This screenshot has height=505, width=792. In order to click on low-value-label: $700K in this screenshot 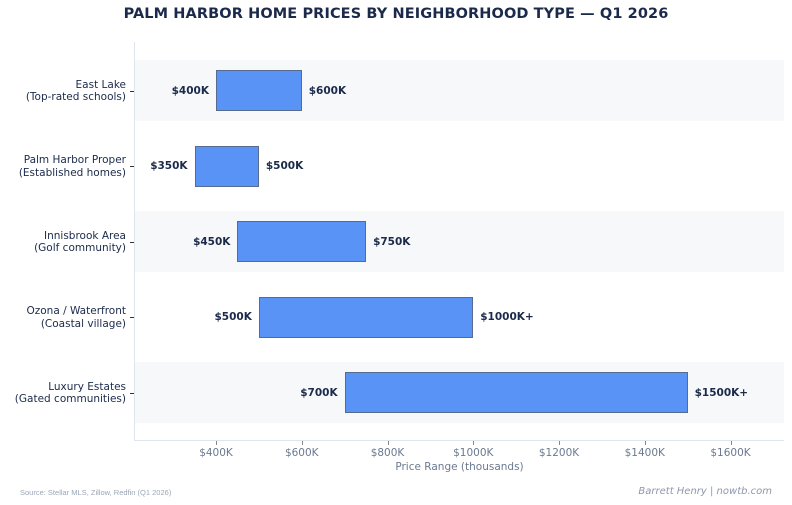, I will do `click(319, 392)`.